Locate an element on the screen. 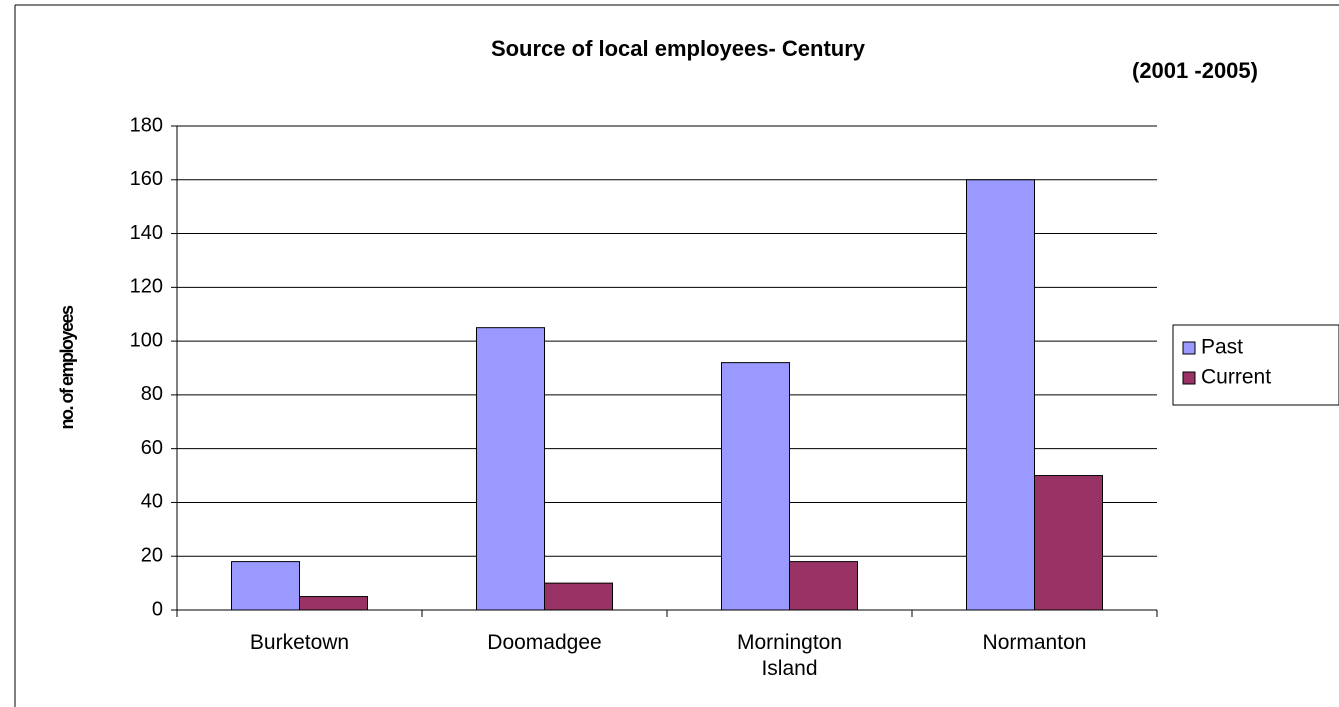 Image resolution: width=1339 pixels, height=707 pixels. x-tick-label: Normanton is located at coordinates (1034, 642).